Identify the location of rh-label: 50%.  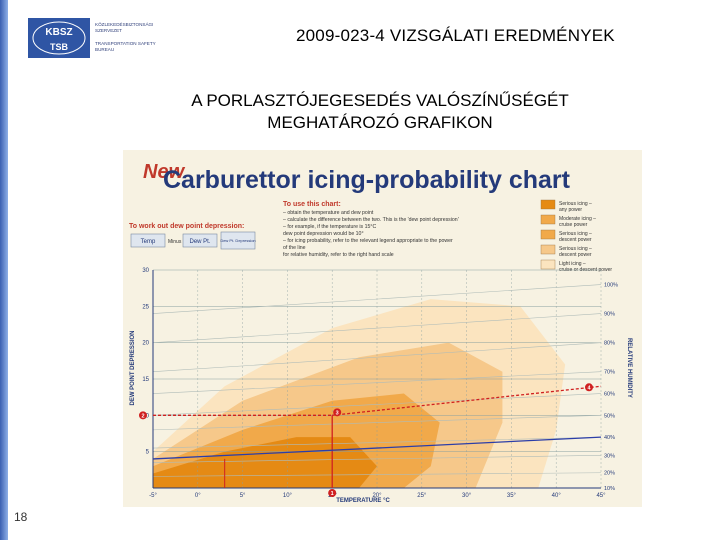
(609, 416).